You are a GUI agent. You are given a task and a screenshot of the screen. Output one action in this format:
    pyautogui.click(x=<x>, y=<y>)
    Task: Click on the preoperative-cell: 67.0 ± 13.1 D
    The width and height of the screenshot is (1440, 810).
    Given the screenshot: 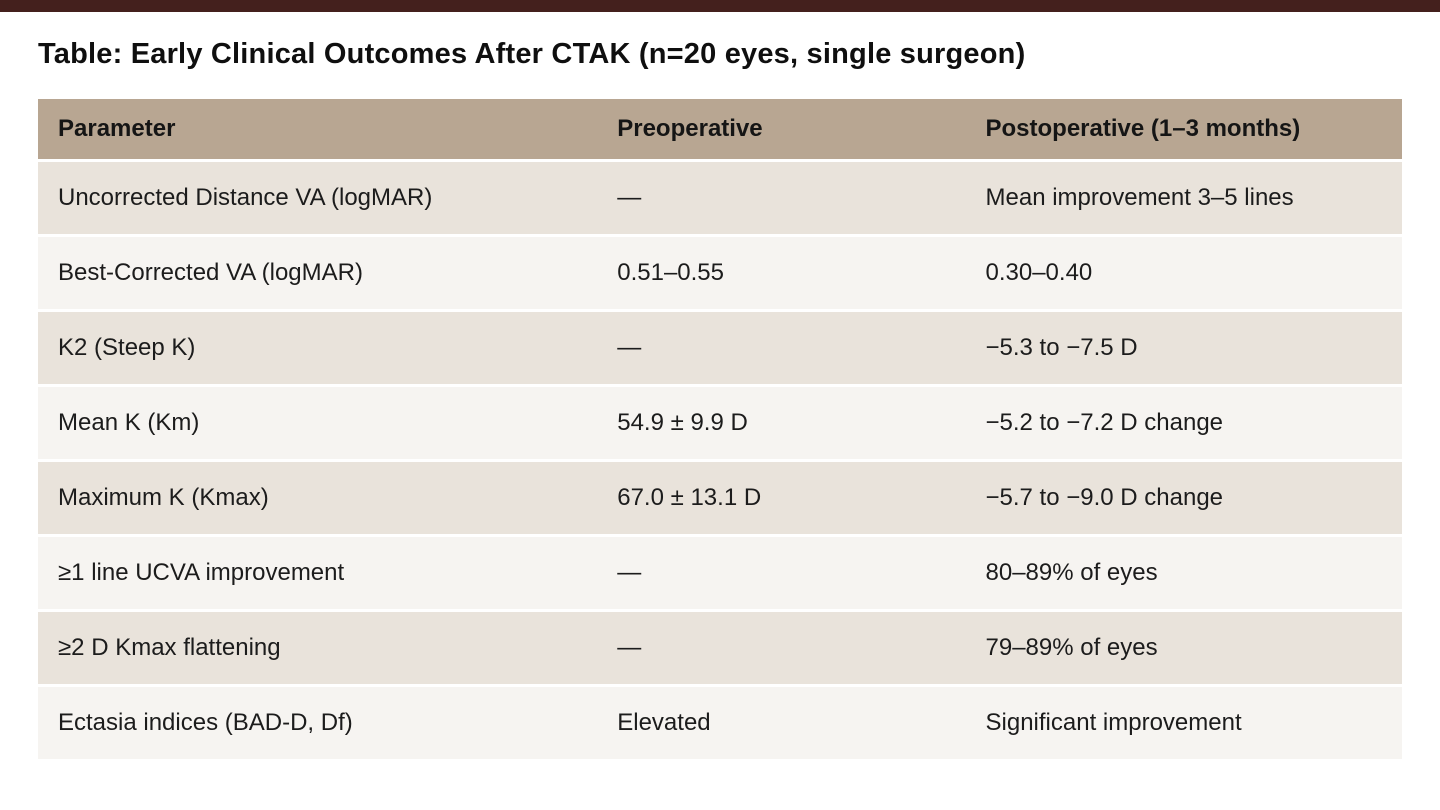 What is the action you would take?
    pyautogui.click(x=781, y=498)
    